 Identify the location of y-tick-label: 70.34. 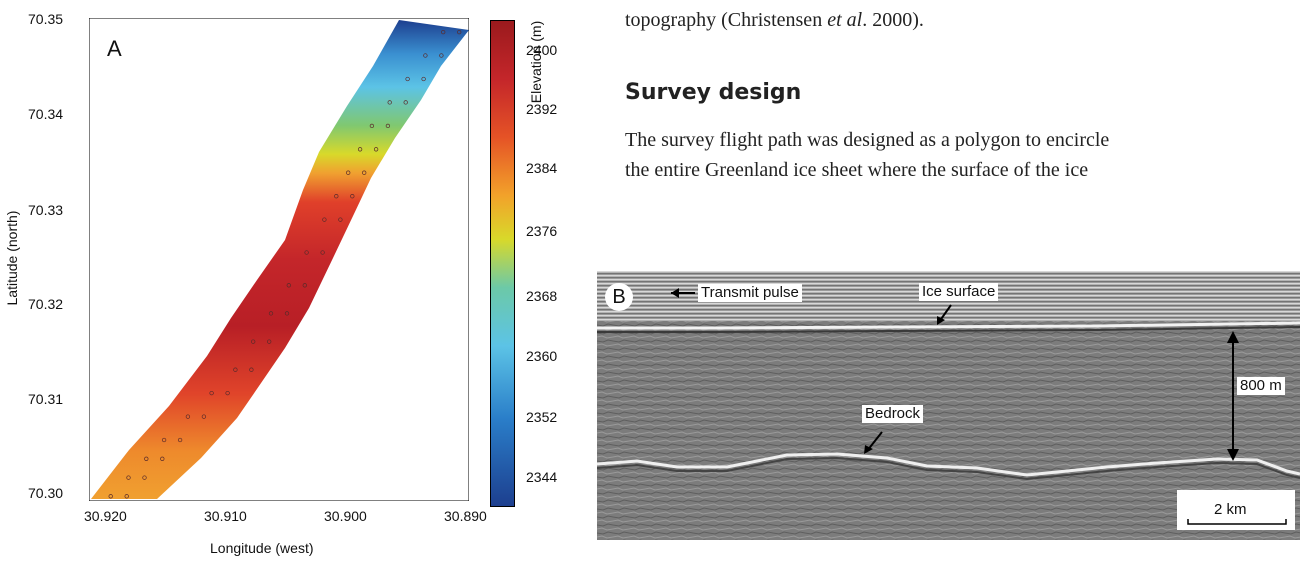
(46, 114).